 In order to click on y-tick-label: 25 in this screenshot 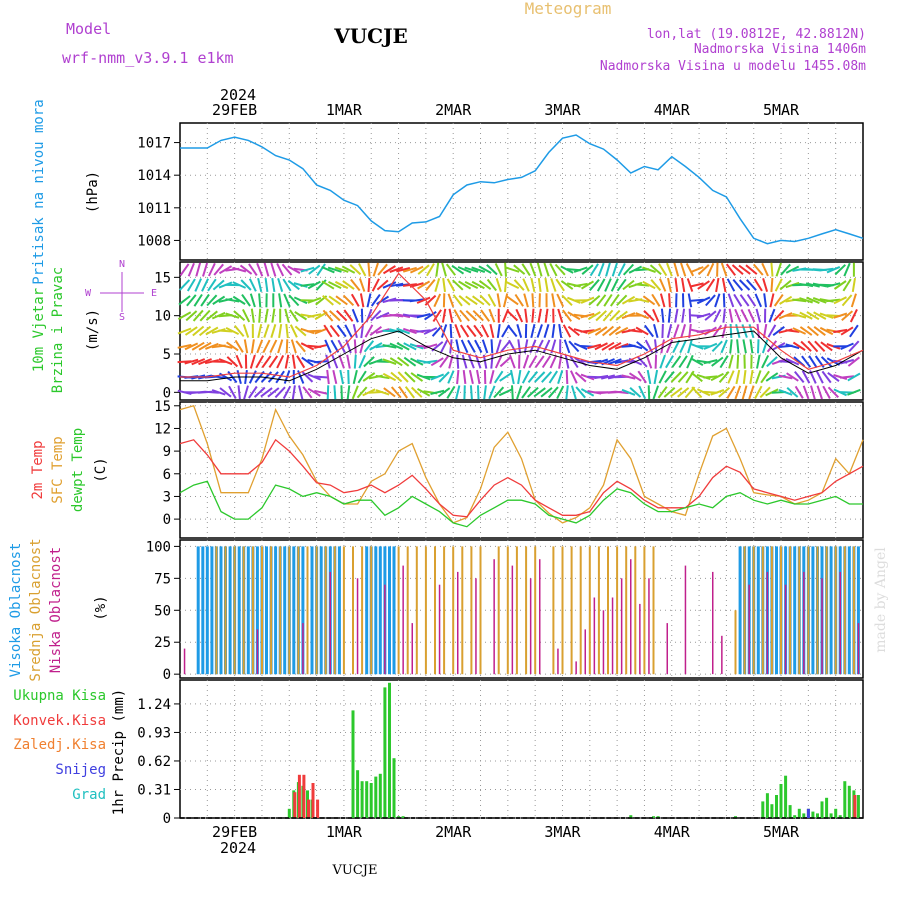, I will do `click(162, 643)`.